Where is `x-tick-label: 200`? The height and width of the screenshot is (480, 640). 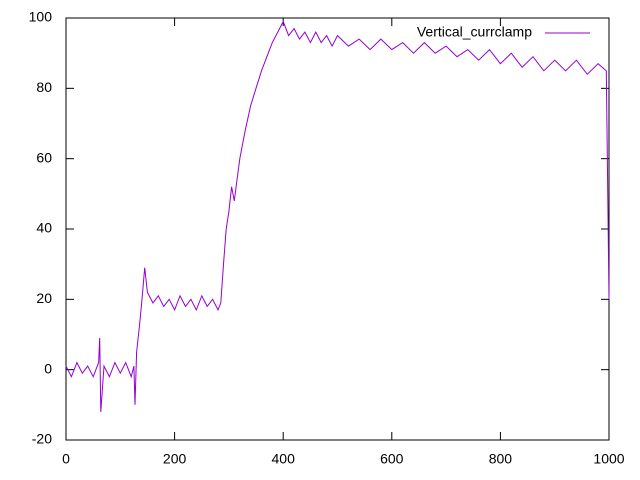 x-tick-label: 200 is located at coordinates (175, 459).